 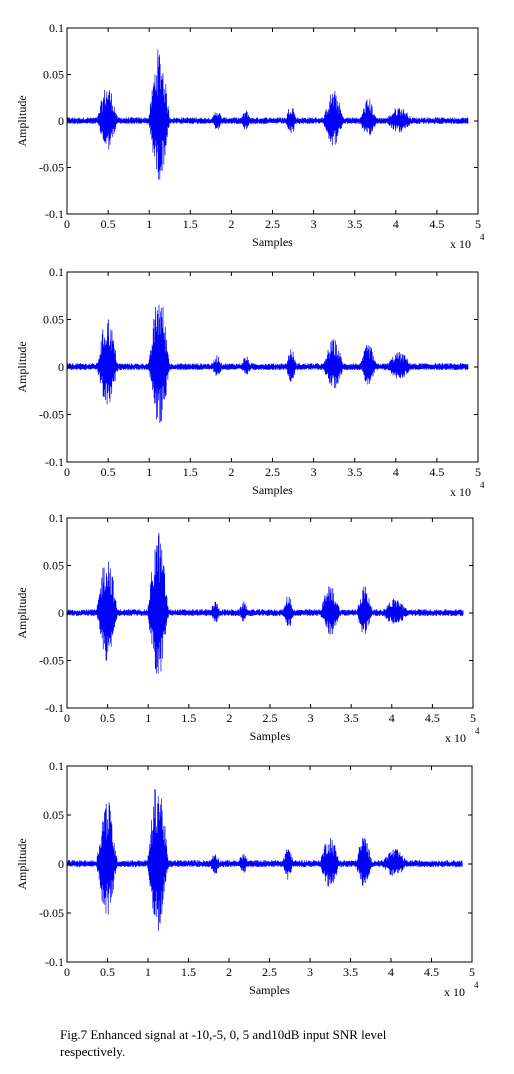 I want to click on x-tick-label-3-4: 2, so click(x=229, y=718).